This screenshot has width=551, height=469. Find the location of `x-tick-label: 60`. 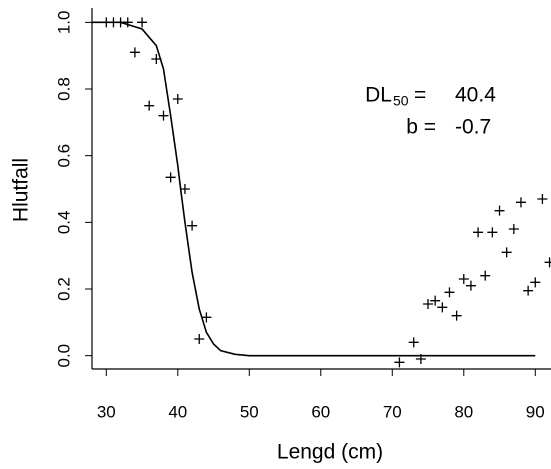

x-tick-label: 60 is located at coordinates (320, 411).